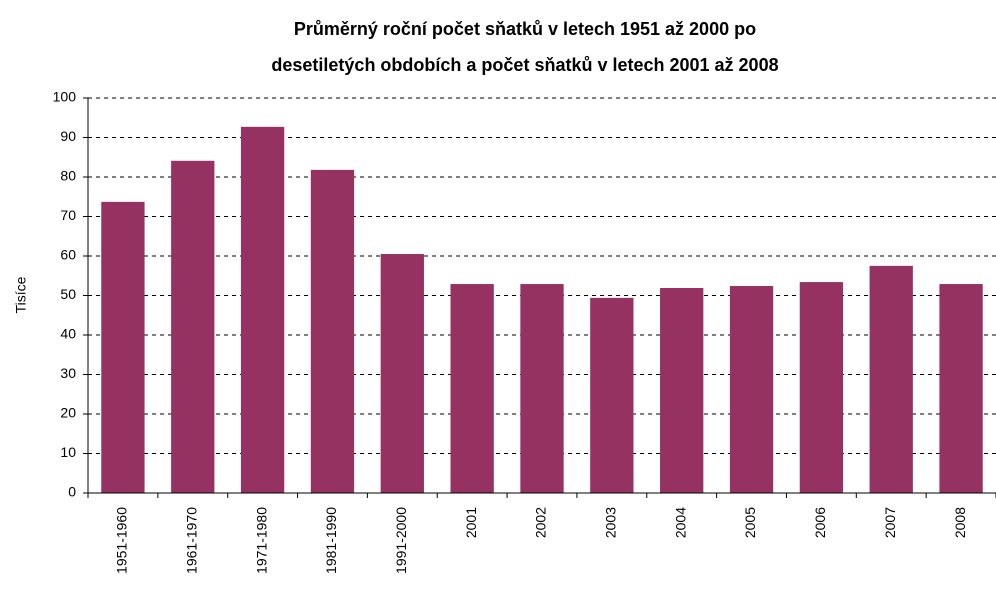 The height and width of the screenshot is (610, 996). I want to click on y-tick-label: 70, so click(68, 215).